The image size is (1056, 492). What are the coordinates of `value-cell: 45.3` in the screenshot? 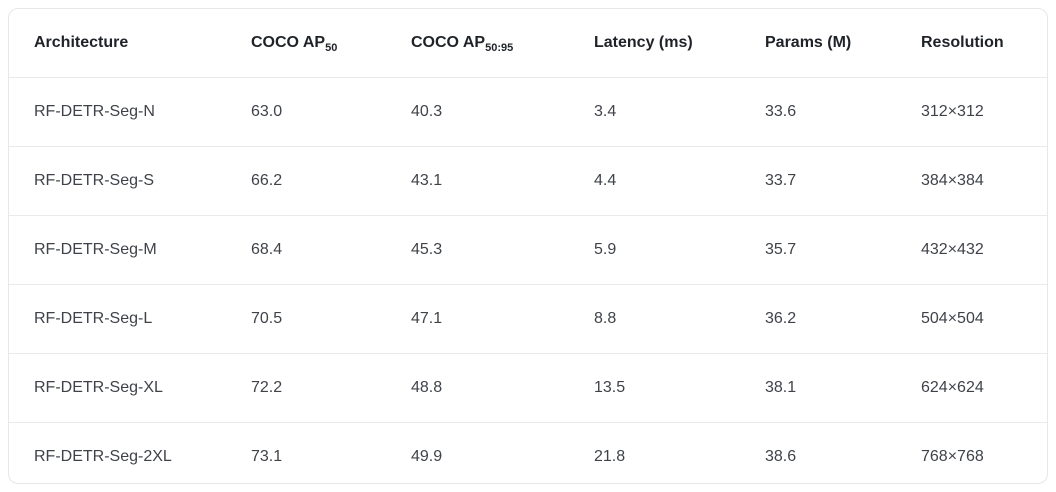 It's located at (502, 250).